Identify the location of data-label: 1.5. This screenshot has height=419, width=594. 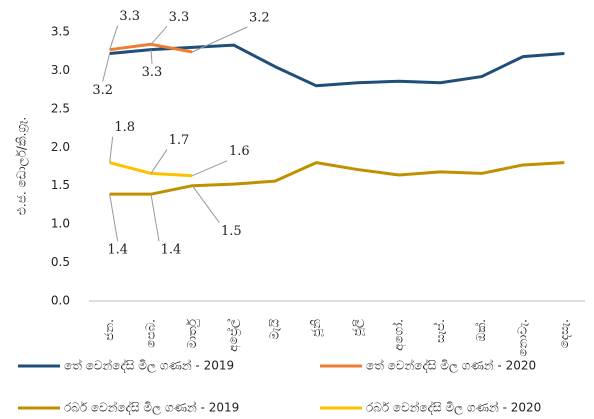
(231, 231).